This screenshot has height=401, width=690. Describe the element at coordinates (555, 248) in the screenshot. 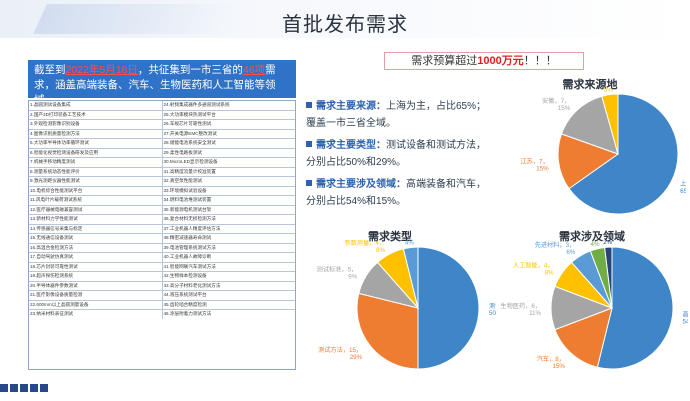

I see `pie-data-label: 先进材料，3， 6%` at that location.